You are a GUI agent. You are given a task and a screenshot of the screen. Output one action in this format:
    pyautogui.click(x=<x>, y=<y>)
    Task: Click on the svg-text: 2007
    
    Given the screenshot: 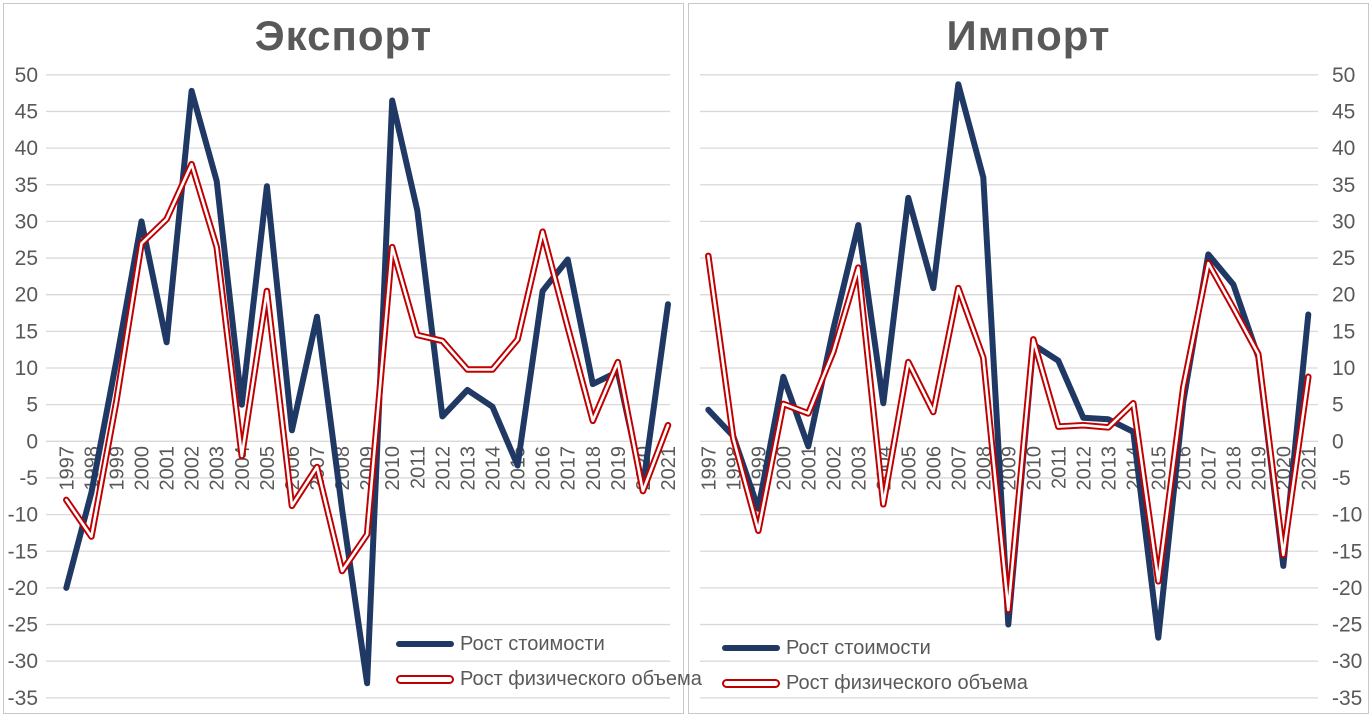 What is the action you would take?
    pyautogui.click(x=959, y=468)
    